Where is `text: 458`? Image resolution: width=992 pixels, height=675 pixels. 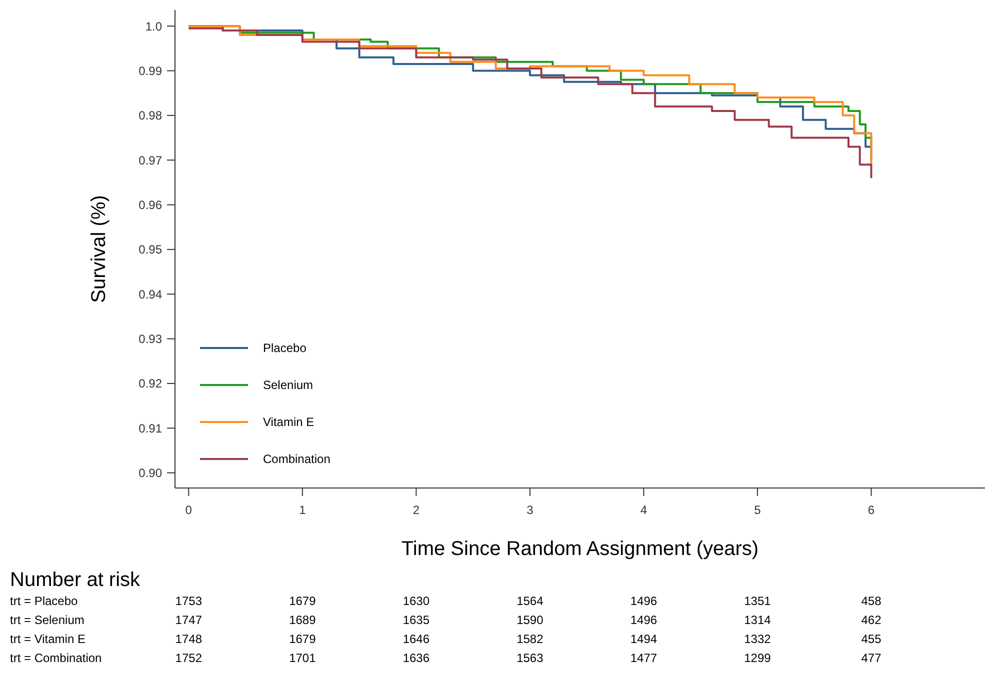
text: 458 is located at coordinates (871, 601).